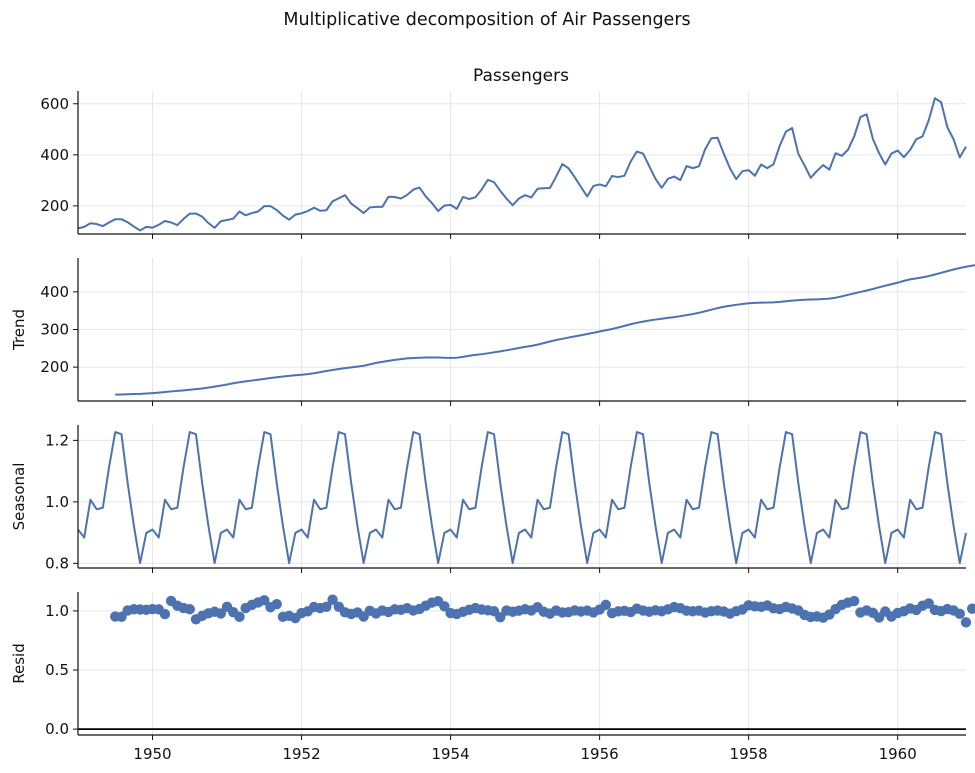 The height and width of the screenshot is (773, 975). What do you see at coordinates (57, 440) in the screenshot?
I see `y-tick-label: 1.2` at bounding box center [57, 440].